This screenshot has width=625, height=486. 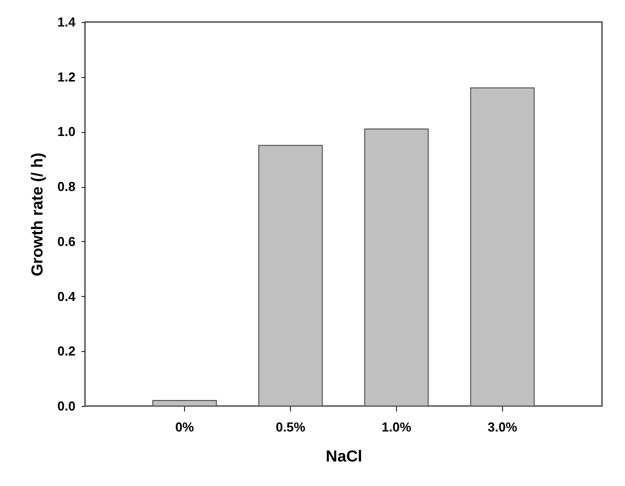 What do you see at coordinates (503, 427) in the screenshot?
I see `x-tick-label: 3.0%` at bounding box center [503, 427].